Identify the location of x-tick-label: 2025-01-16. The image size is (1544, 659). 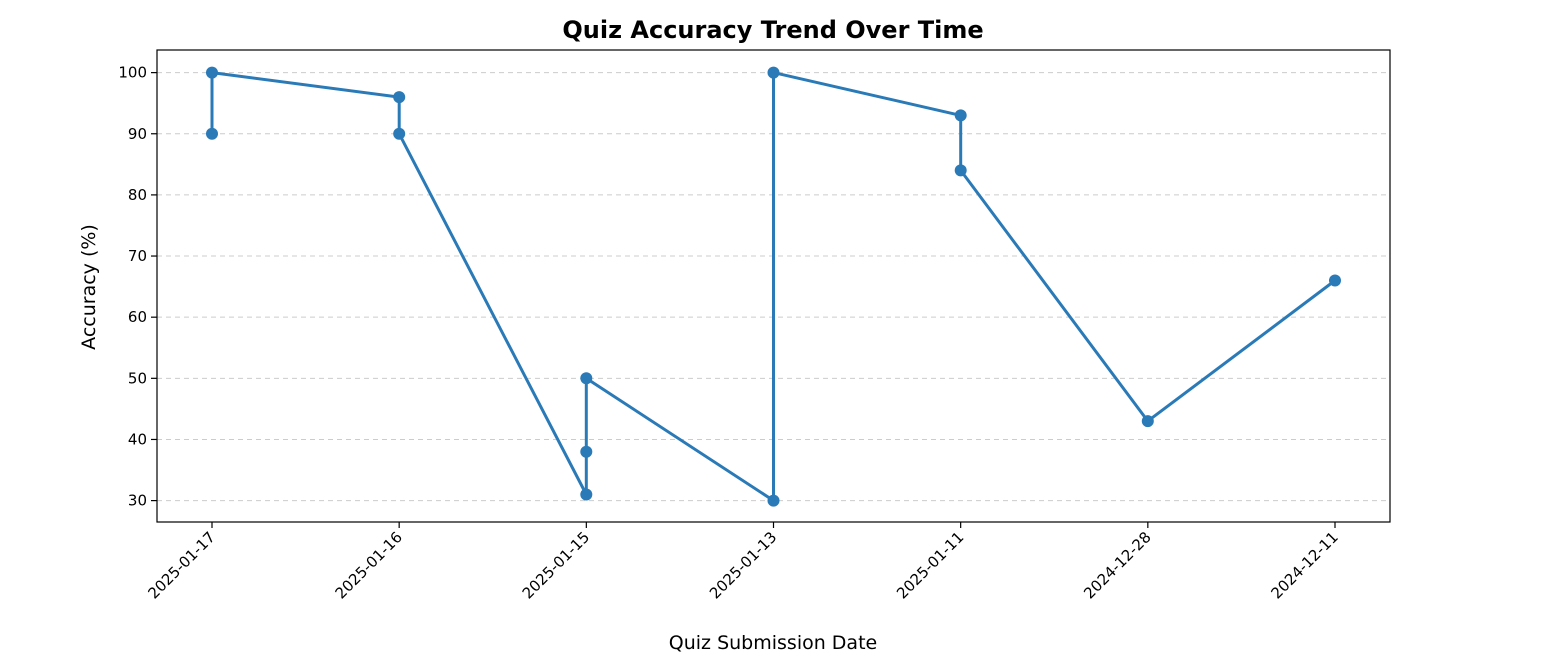
(369, 565).